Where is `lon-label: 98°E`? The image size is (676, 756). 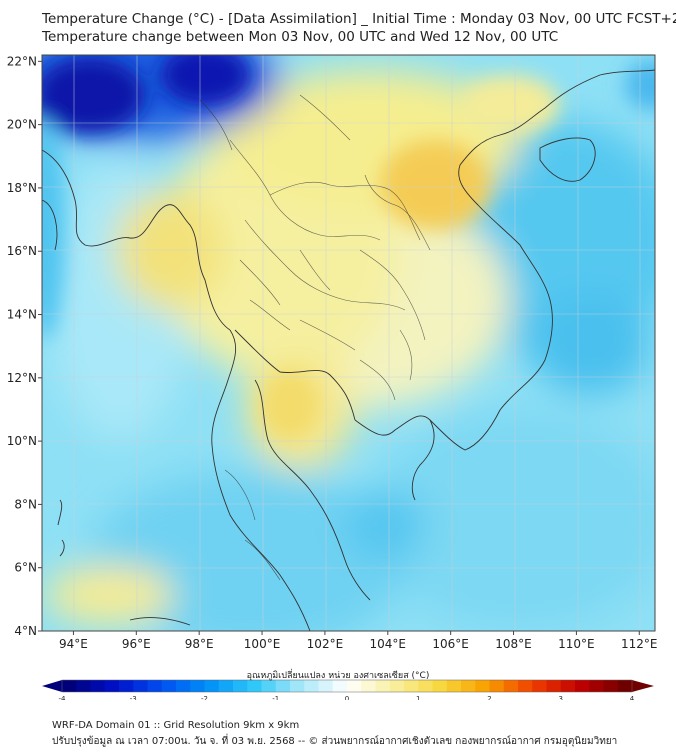
lon-label: 98°E is located at coordinates (199, 644).